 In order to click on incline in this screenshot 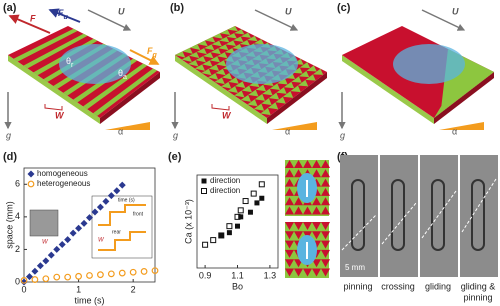, I will do `click(294, 126)`.